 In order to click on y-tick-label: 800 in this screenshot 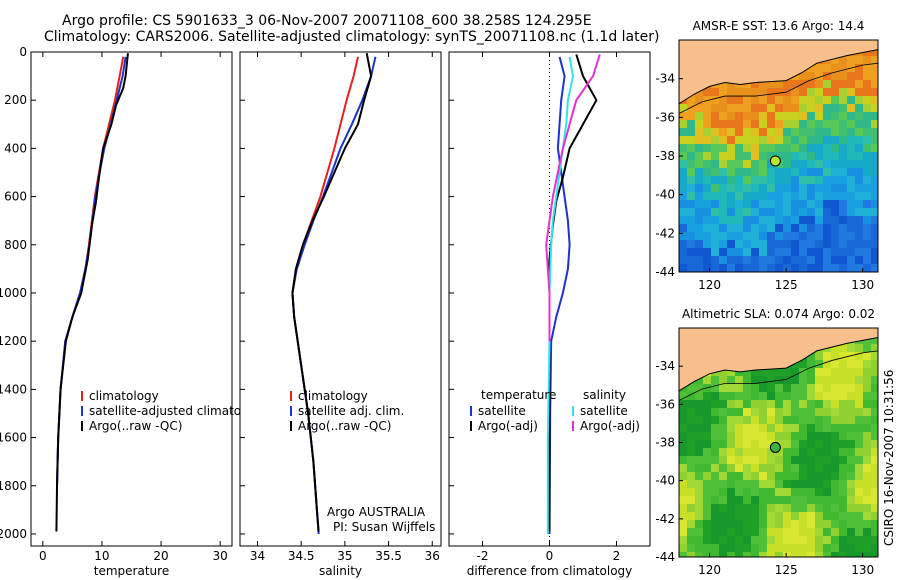, I will do `click(15, 245)`.